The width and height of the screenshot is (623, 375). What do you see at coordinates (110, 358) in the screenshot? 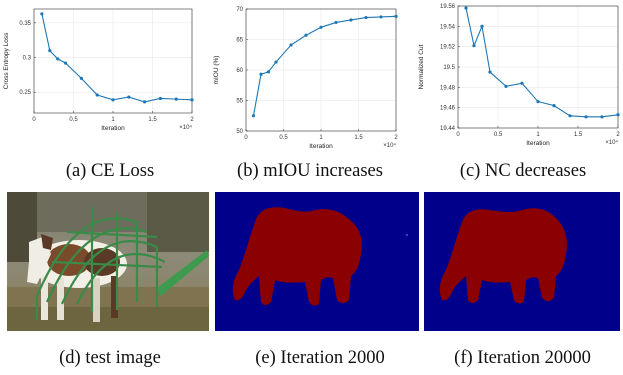
I see `caption-d: (d) test image` at bounding box center [110, 358].